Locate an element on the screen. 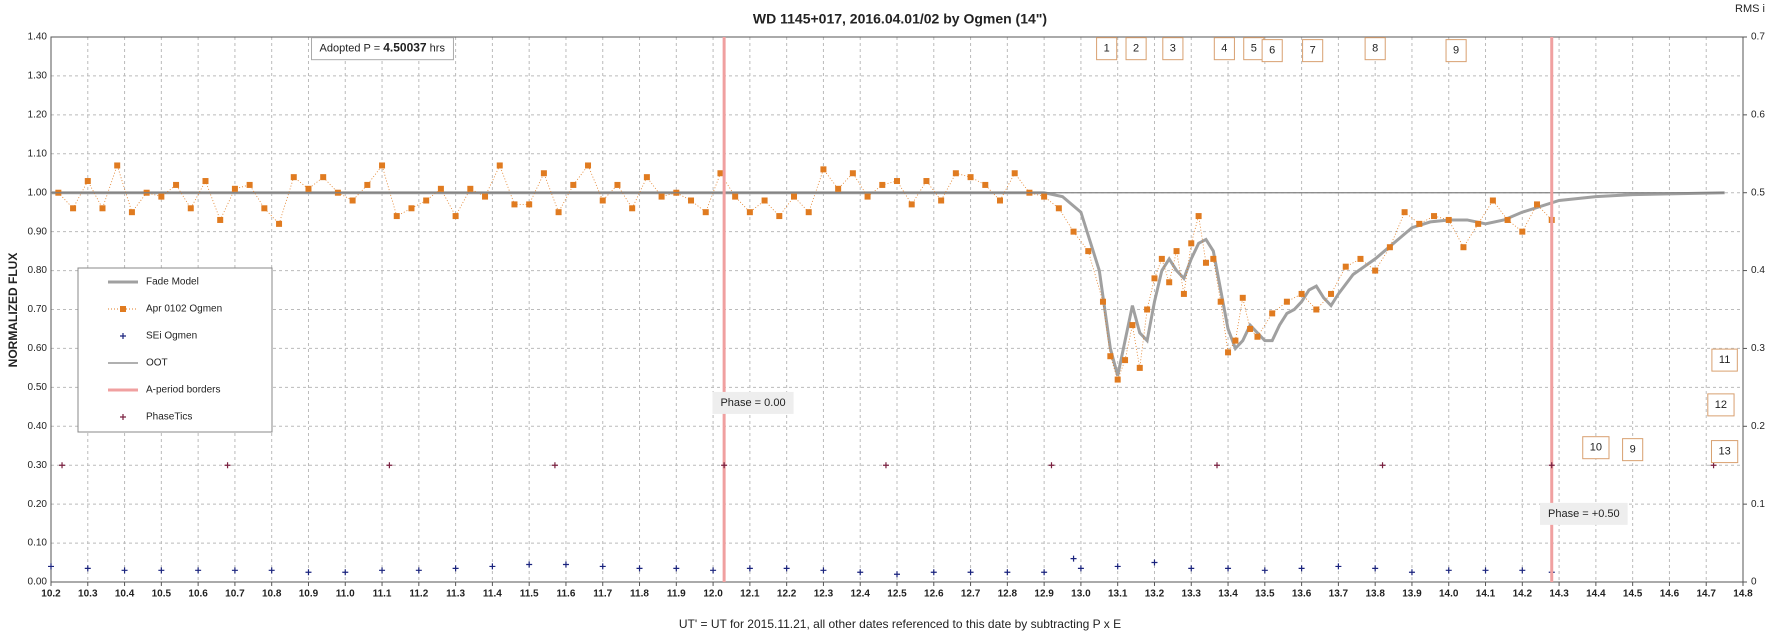 The image size is (1779, 639). x-tick-label: 12.4 is located at coordinates (860, 594).